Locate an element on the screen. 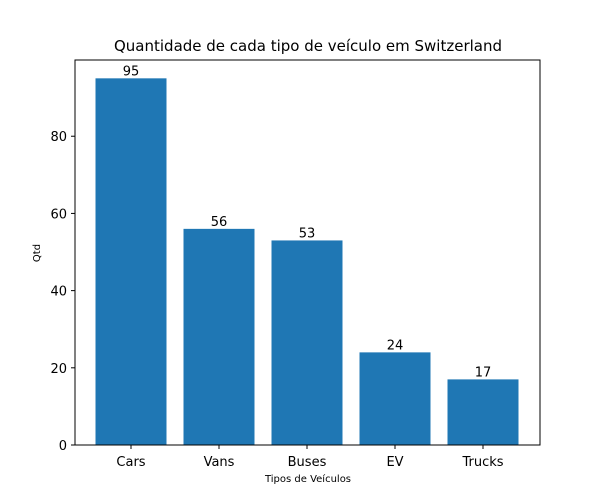  x-tick-label-buses: Buses is located at coordinates (307, 462).